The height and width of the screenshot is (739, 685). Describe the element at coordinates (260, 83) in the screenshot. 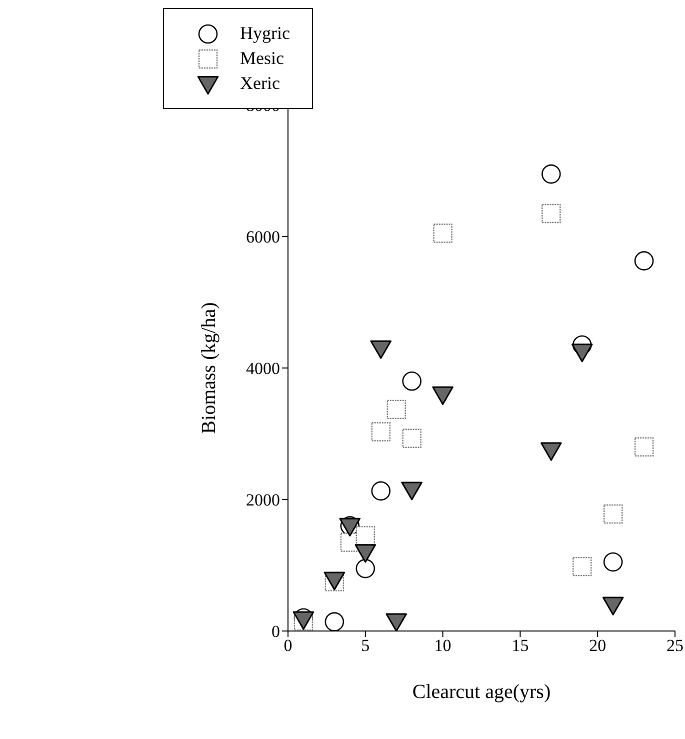

I see `legend-label: Xeric` at that location.